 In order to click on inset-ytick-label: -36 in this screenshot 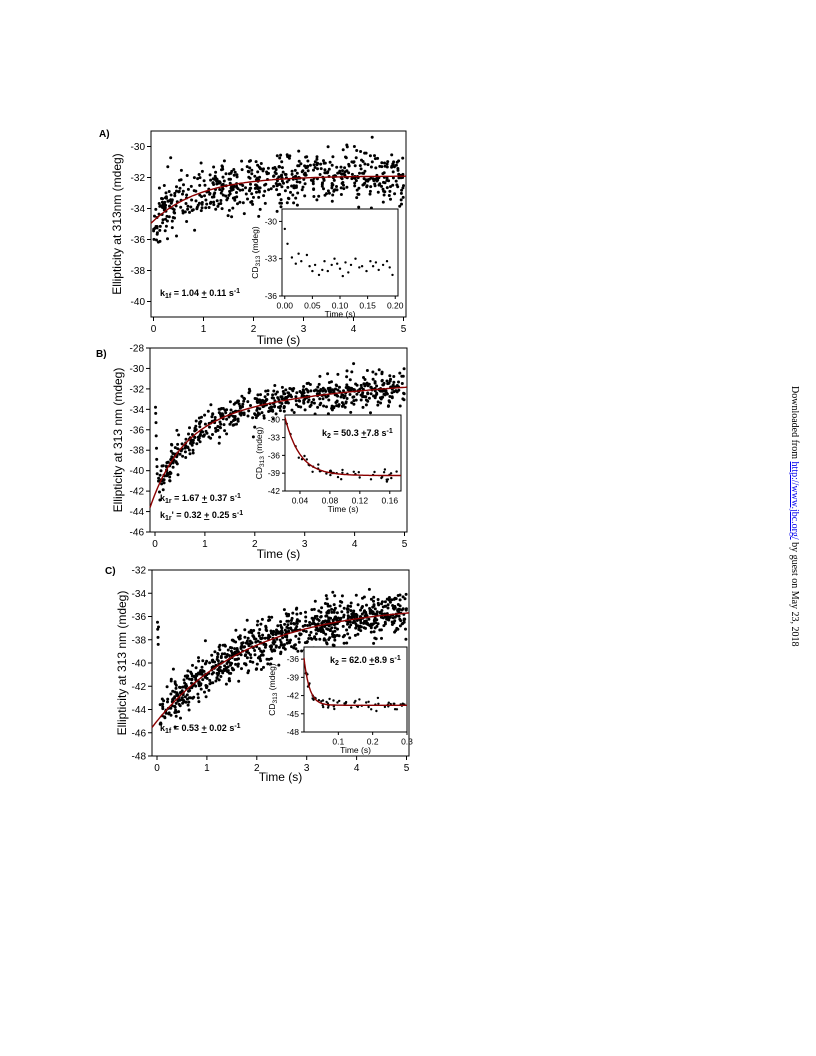, I will do `click(293, 659)`.